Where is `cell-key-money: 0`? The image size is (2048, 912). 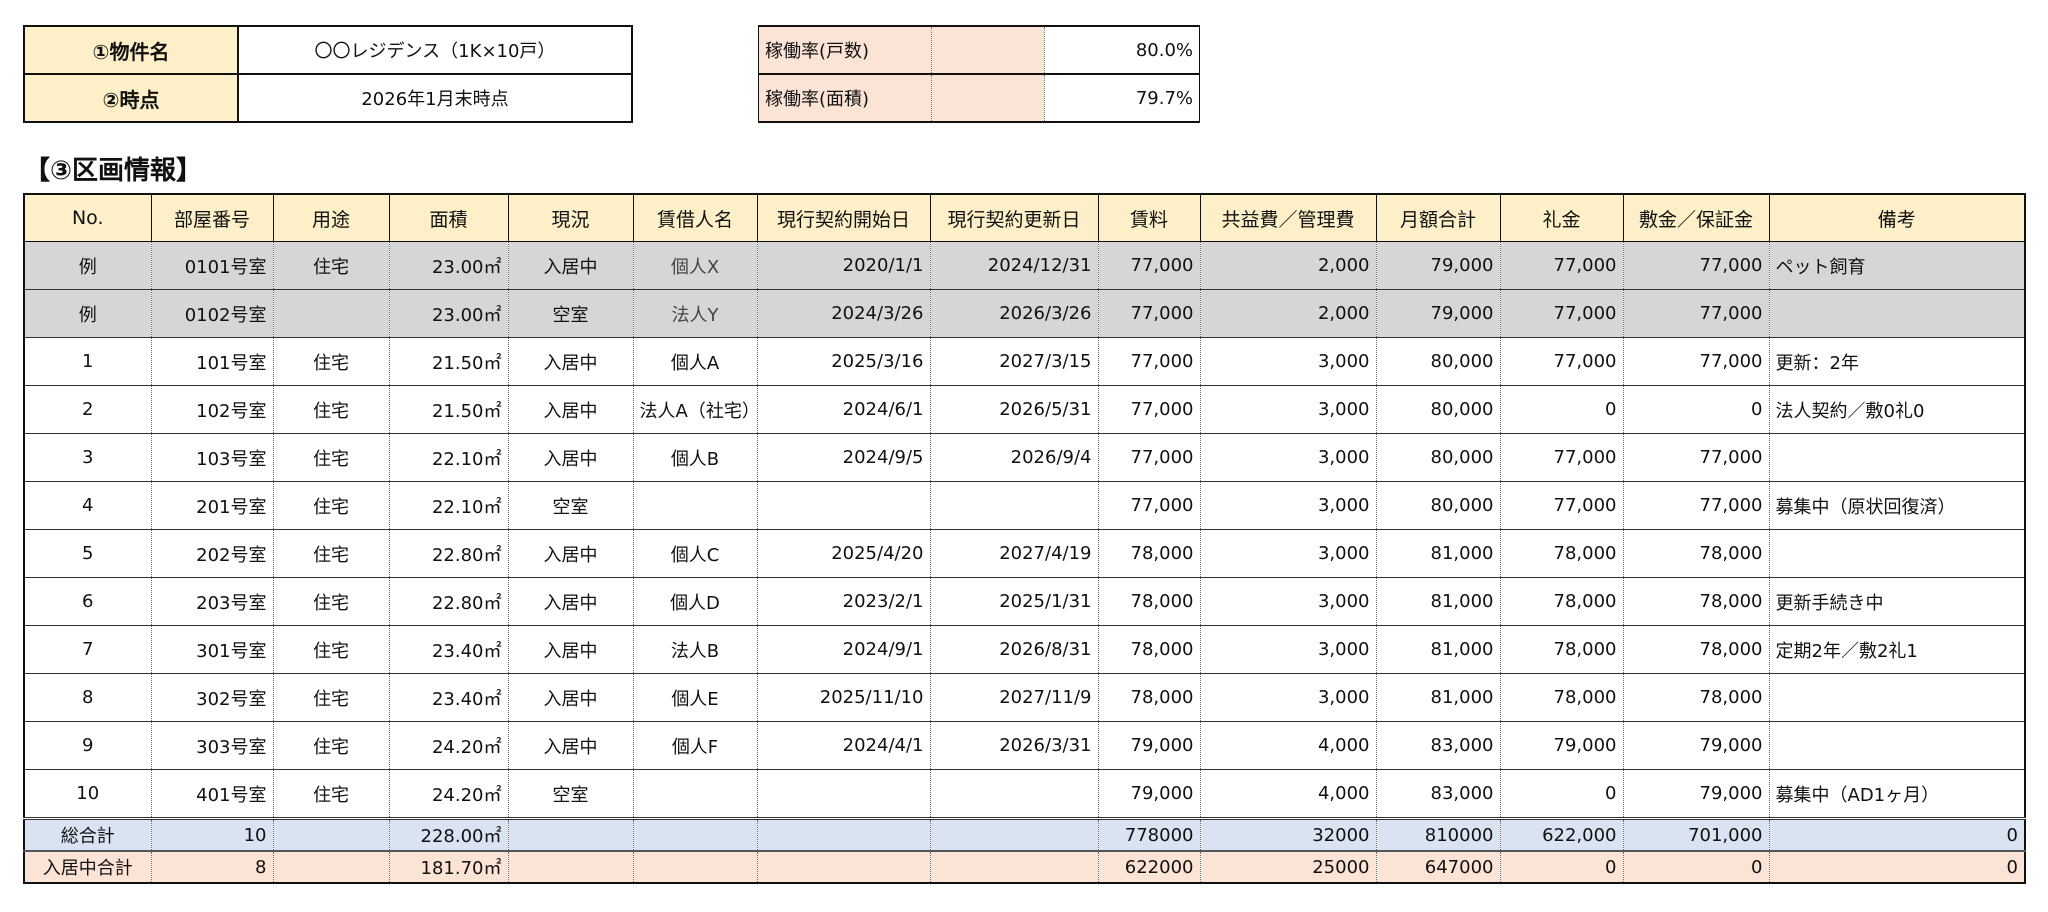 cell-key-money: 0 is located at coordinates (1561, 409).